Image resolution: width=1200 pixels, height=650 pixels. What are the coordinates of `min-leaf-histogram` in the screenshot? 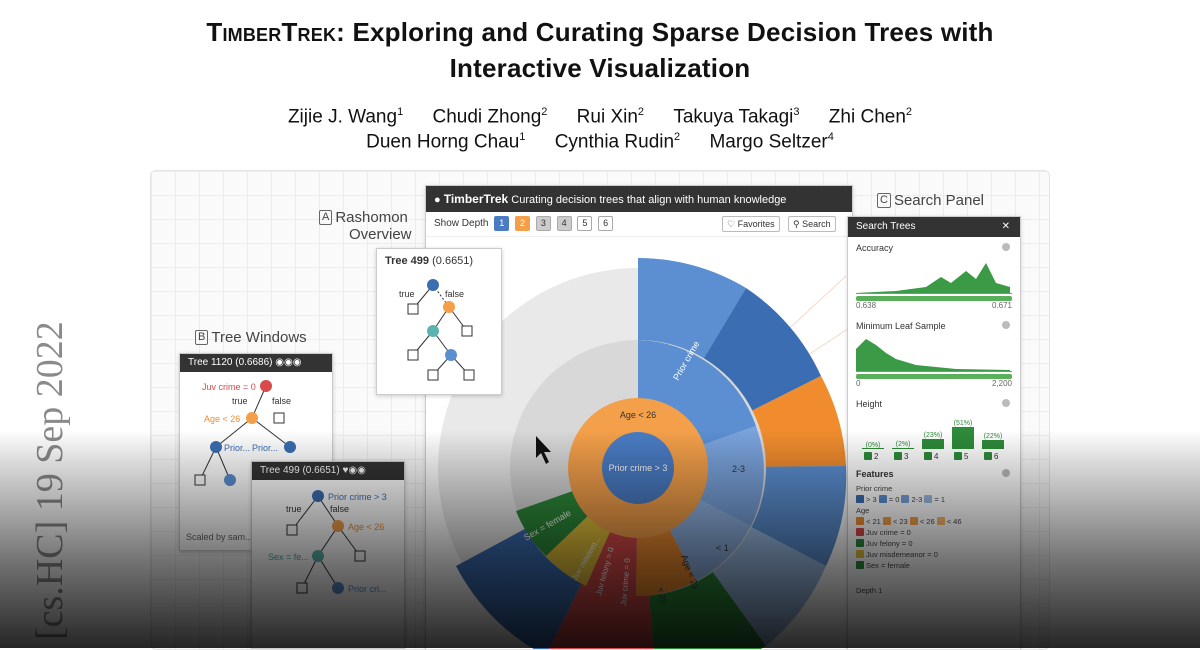 It's located at (934, 353).